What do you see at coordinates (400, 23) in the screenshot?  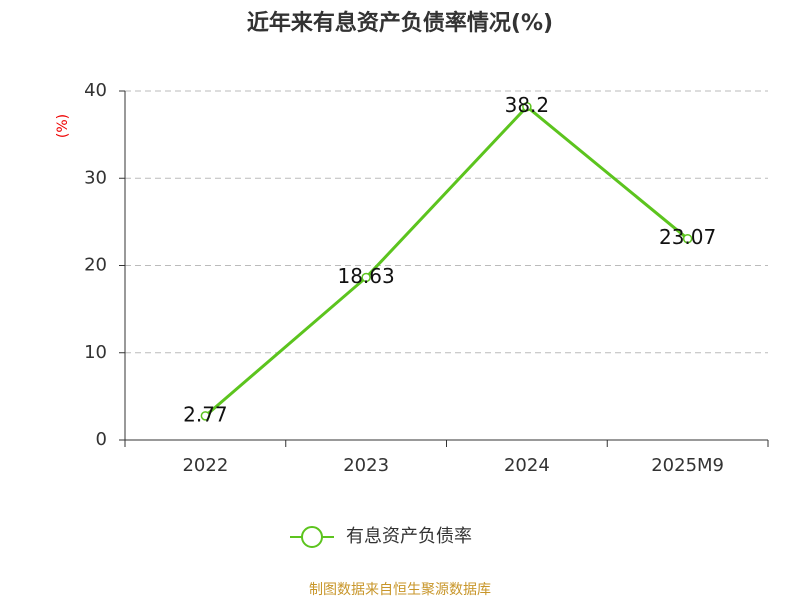 I see `chart-title: 近年来有息资产负债率情况(%)` at bounding box center [400, 23].